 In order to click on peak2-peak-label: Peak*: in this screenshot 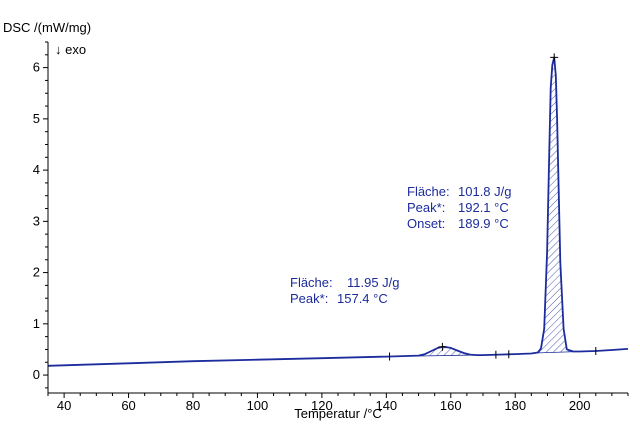, I will do `click(426, 207)`.